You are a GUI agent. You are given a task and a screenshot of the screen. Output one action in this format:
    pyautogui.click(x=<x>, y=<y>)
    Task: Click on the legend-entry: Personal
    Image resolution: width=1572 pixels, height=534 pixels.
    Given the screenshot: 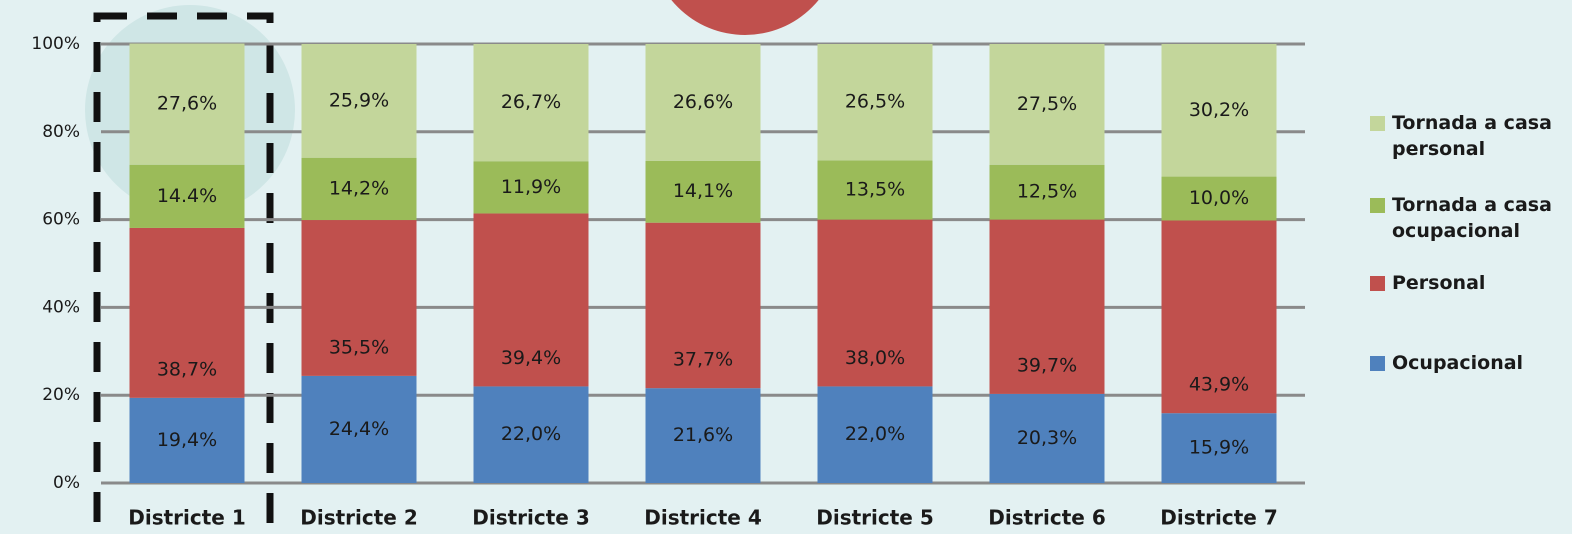 What is the action you would take?
    pyautogui.click(x=1427, y=283)
    